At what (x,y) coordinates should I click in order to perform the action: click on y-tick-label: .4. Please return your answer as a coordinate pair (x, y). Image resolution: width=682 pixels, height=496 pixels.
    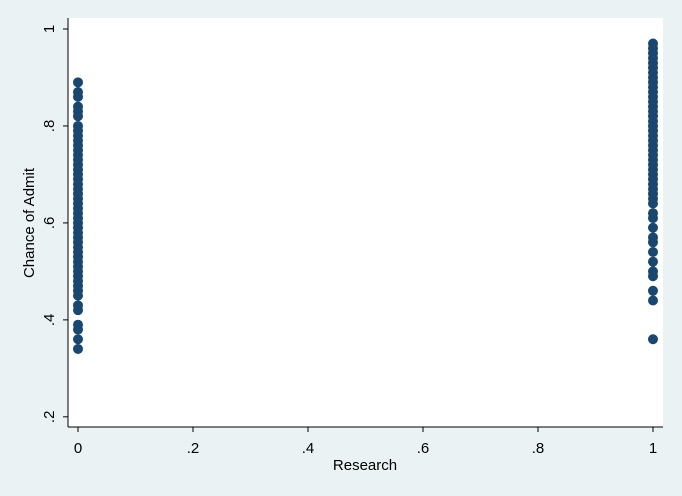
    Looking at the image, I should click on (49, 320).